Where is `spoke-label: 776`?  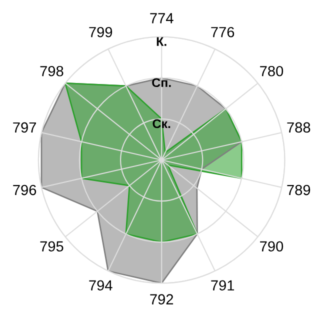 spoke-label: 776 is located at coordinates (222, 32).